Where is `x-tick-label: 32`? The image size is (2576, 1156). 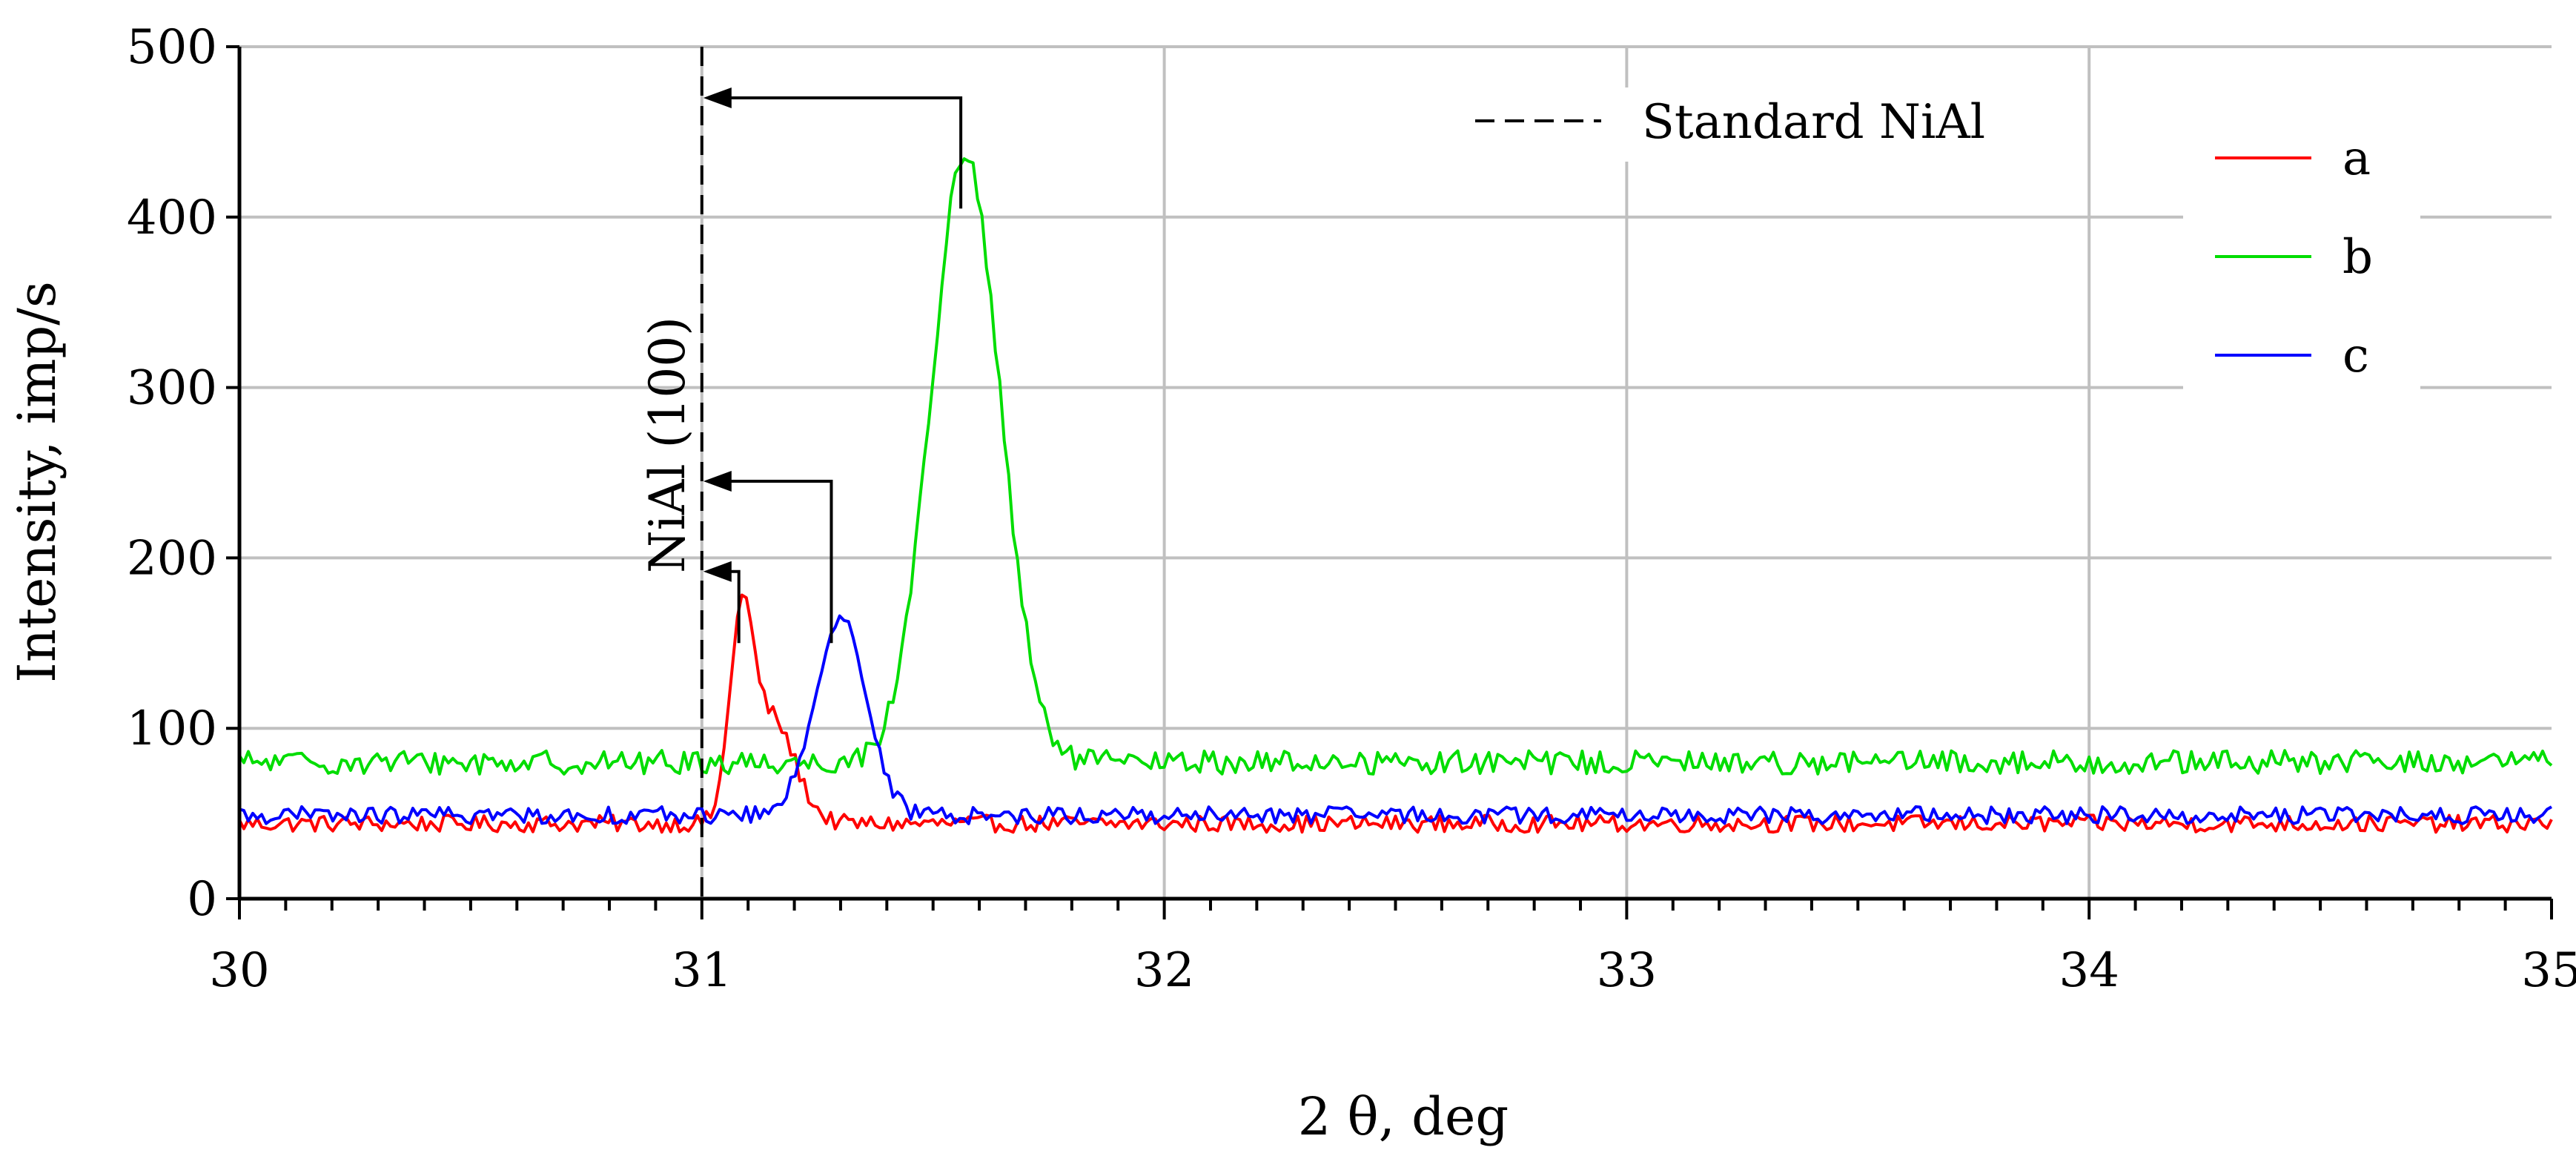 x-tick-label: 32 is located at coordinates (1164, 971).